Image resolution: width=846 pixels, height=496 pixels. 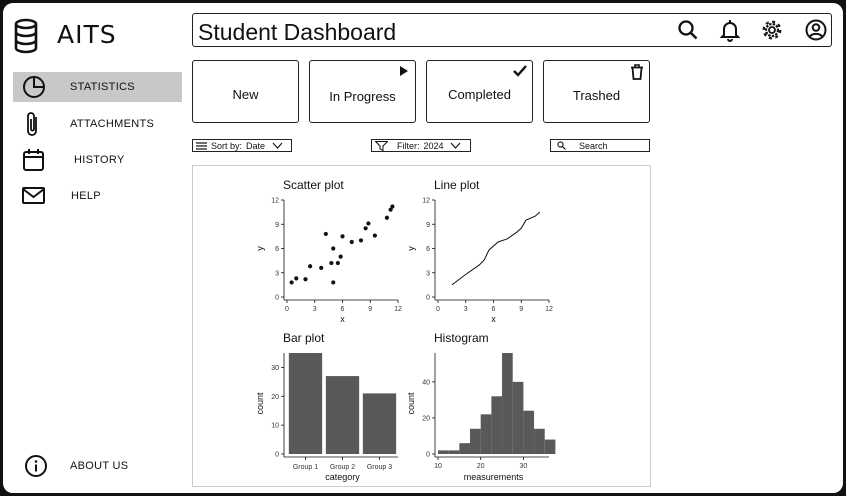 What do you see at coordinates (600, 145) in the screenshot?
I see `search-input: Search` at bounding box center [600, 145].